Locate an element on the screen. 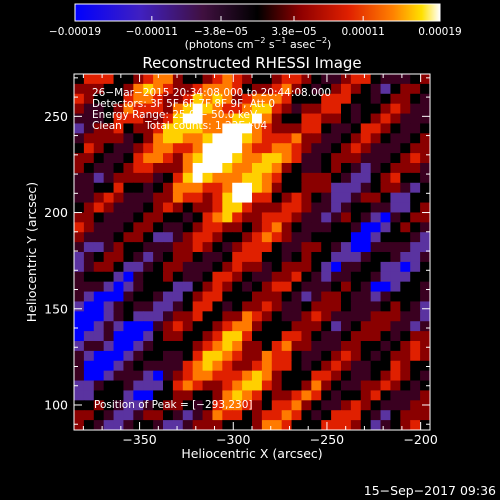  colorbar-units-exp3: −2 is located at coordinates (321, 40).